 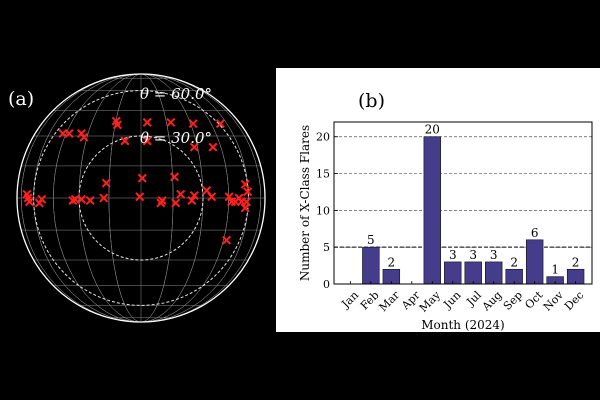 I want to click on bar-aug, so click(x=494, y=273).